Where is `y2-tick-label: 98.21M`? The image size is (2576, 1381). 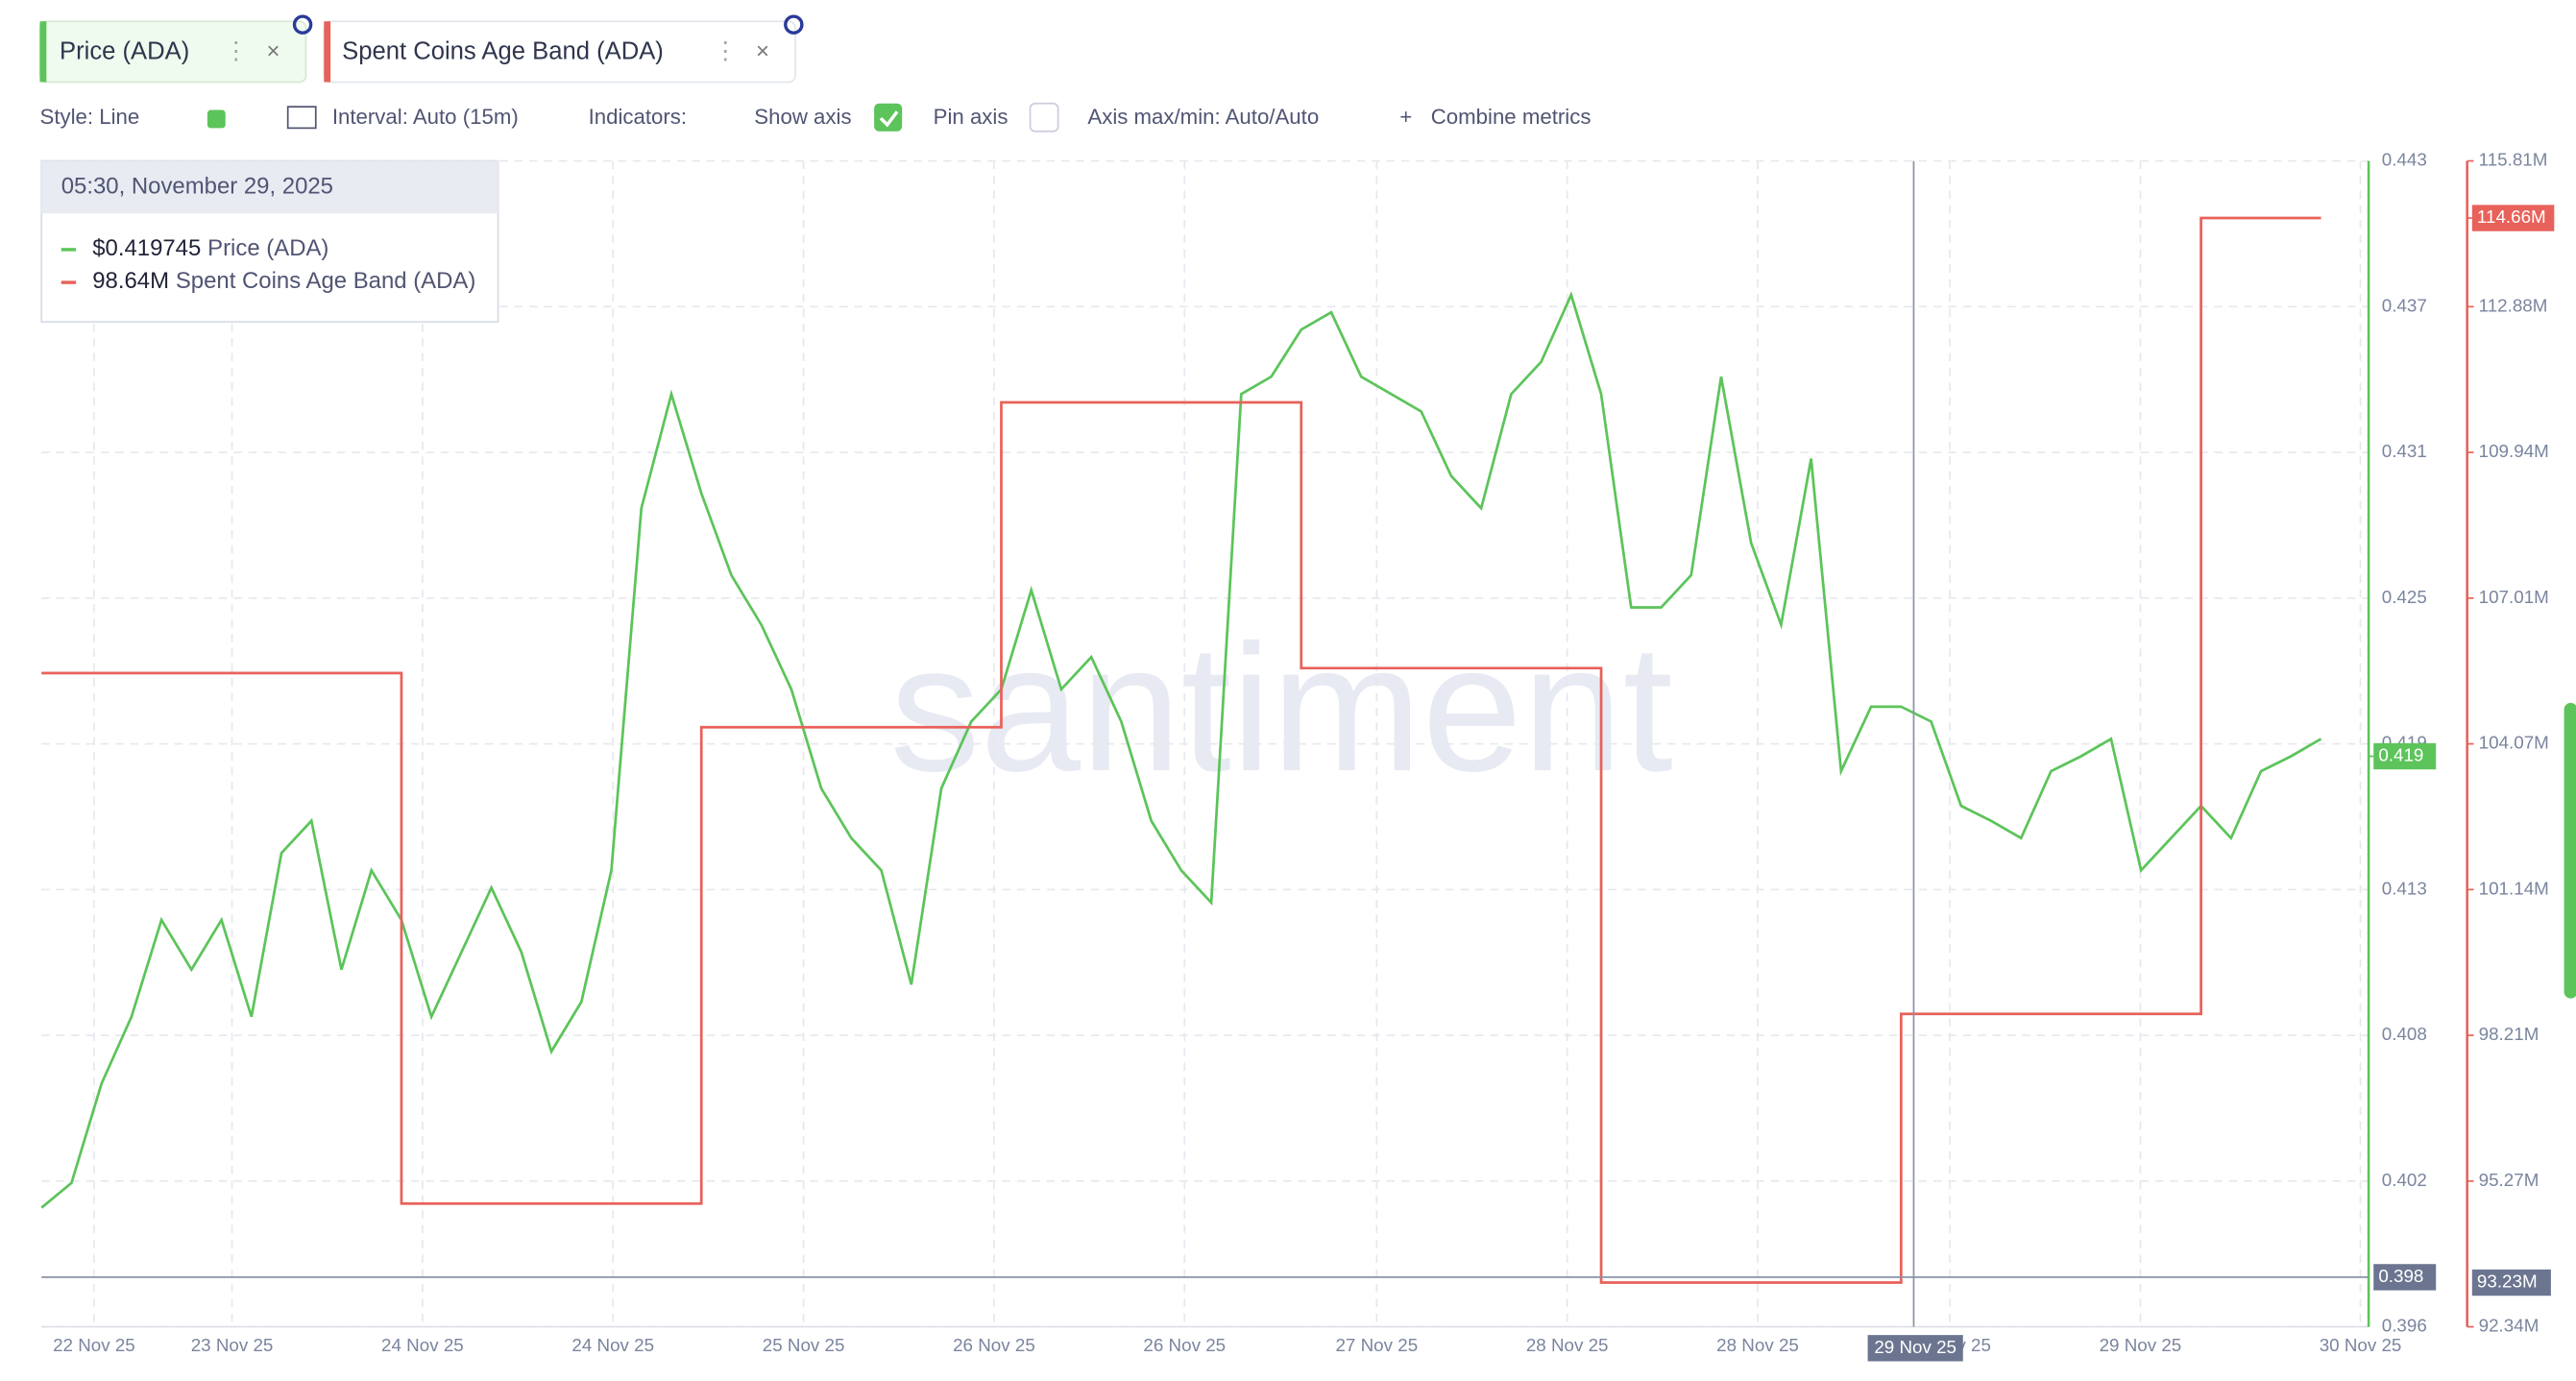
y2-tick-label: 98.21M is located at coordinates (2510, 1034).